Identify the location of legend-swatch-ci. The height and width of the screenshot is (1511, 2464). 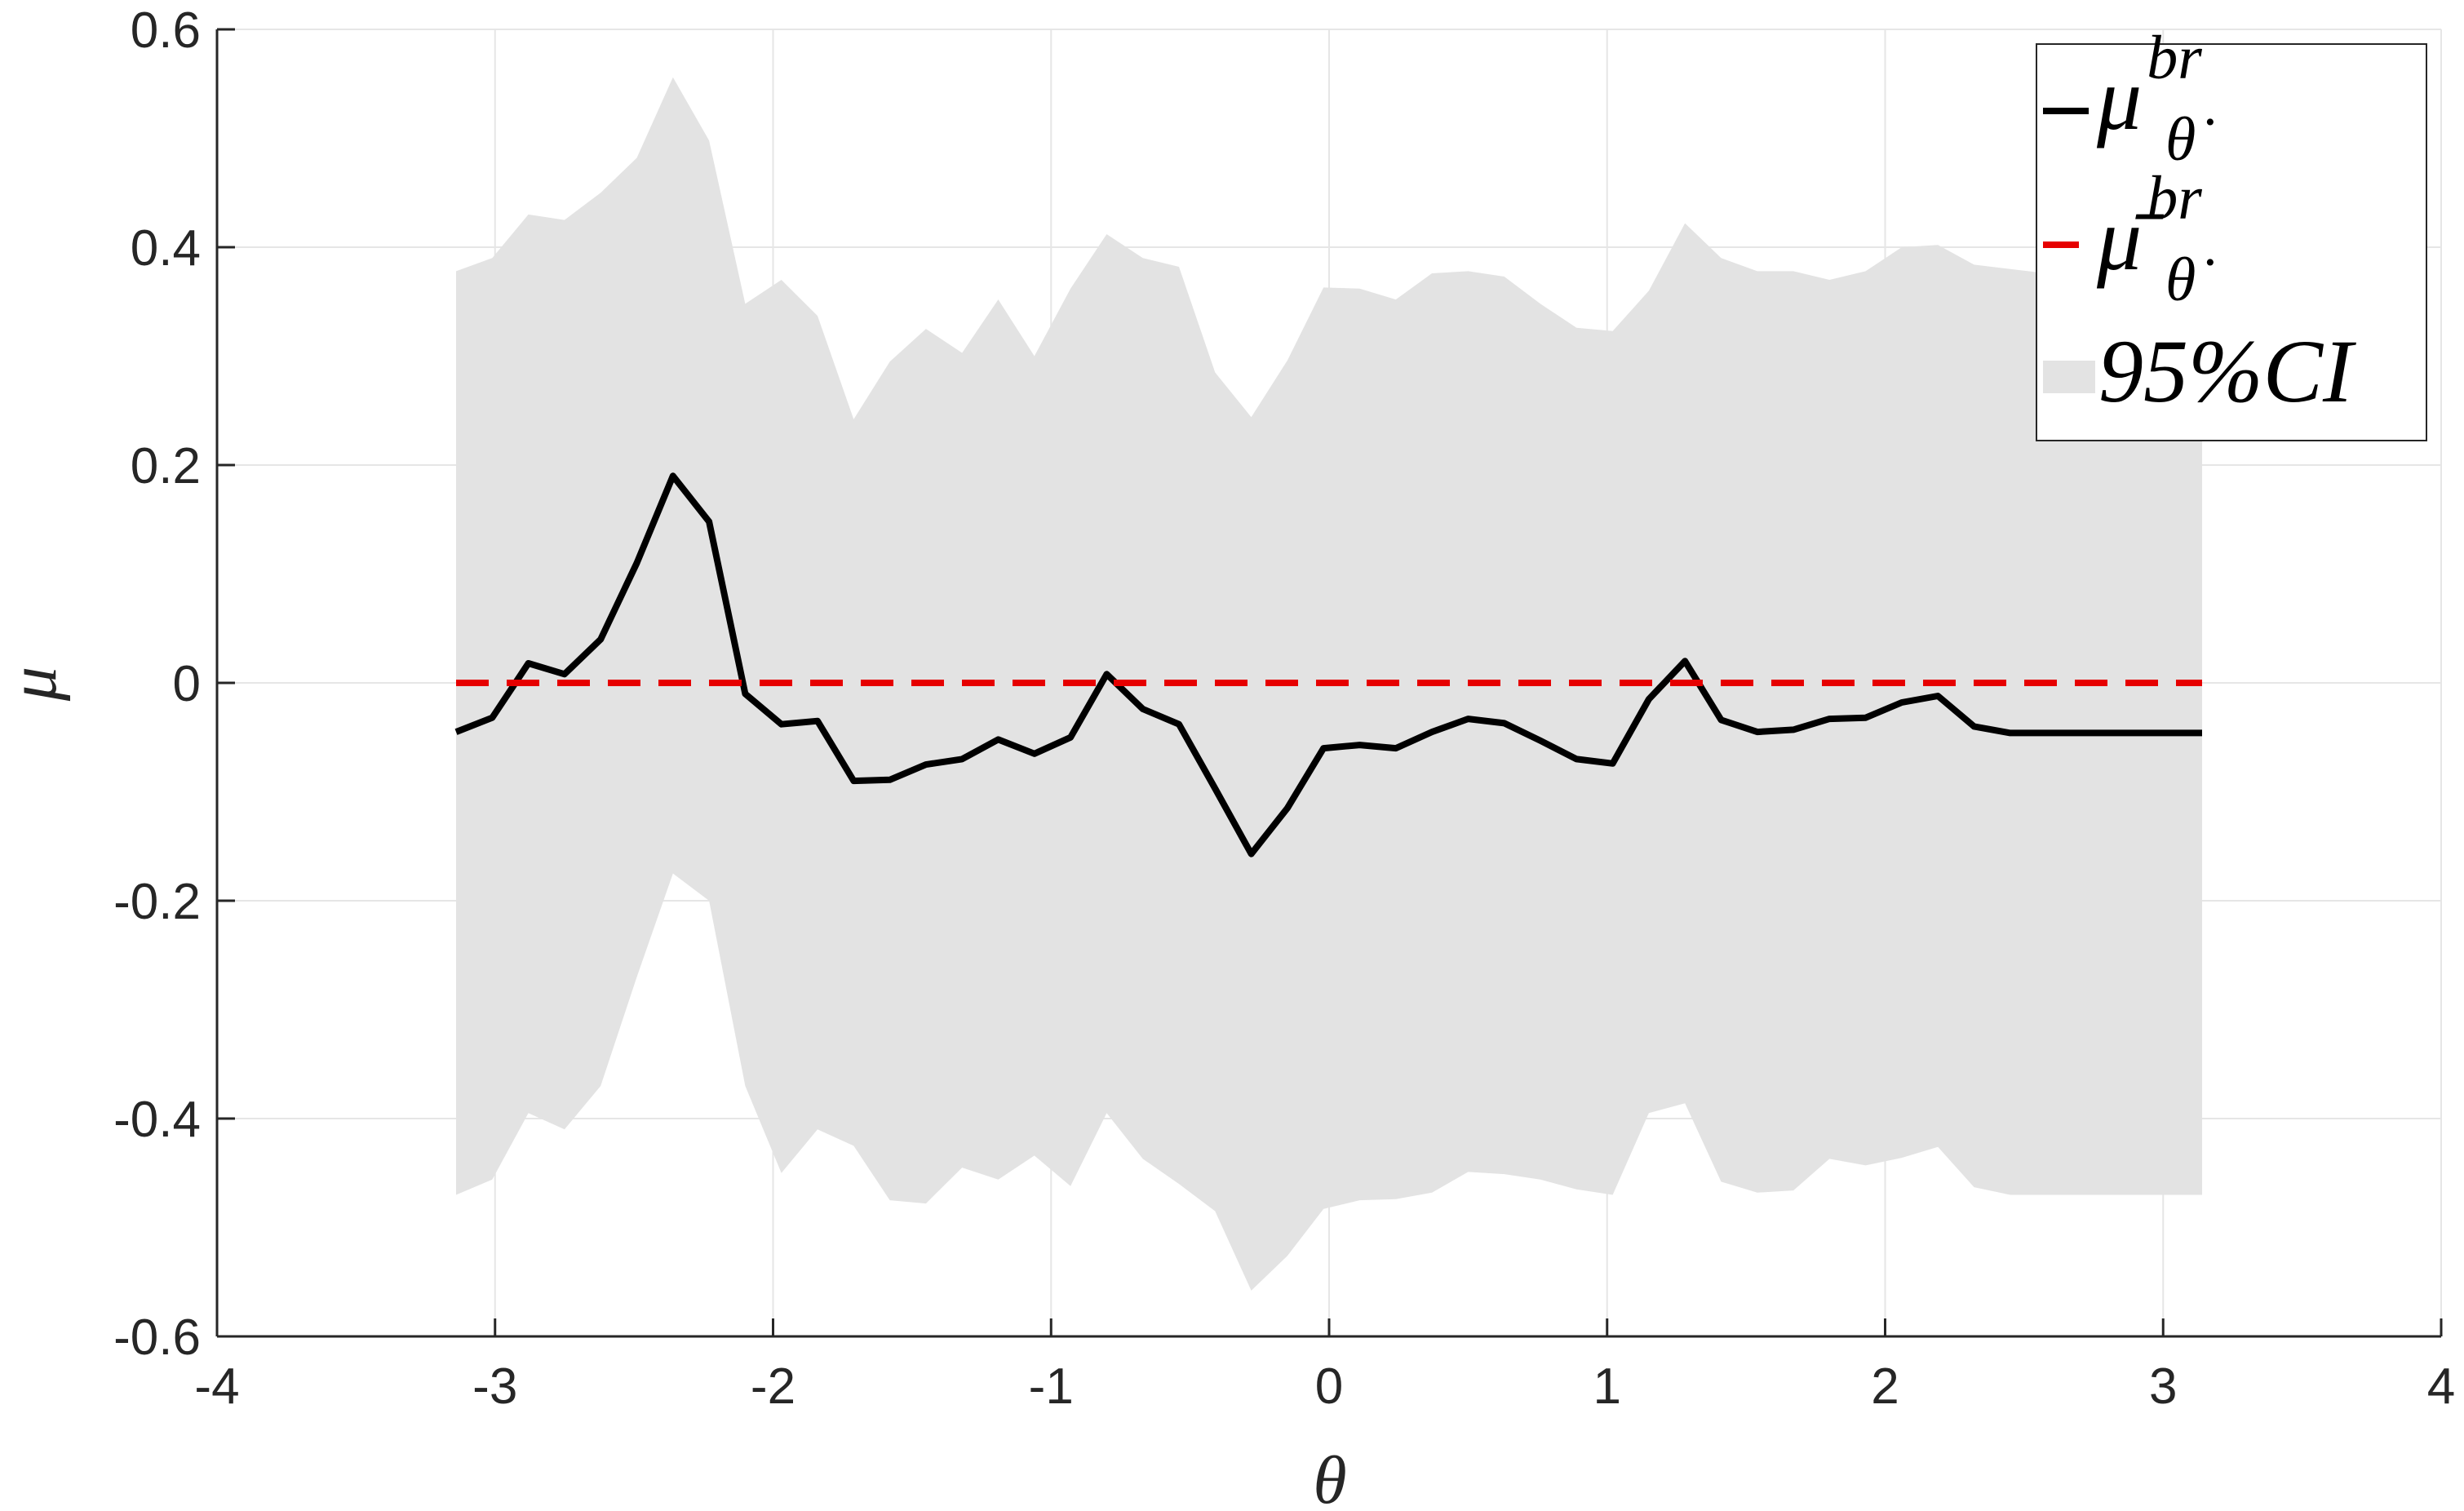
(2069, 377).